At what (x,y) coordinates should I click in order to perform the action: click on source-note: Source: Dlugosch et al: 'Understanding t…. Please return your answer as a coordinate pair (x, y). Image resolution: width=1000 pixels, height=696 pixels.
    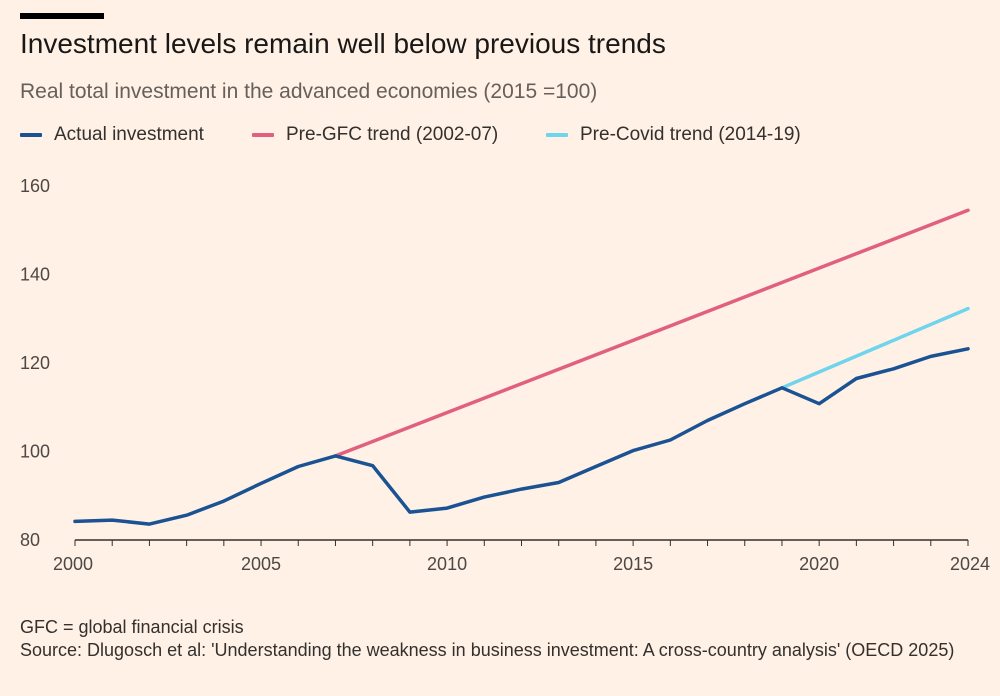
    Looking at the image, I should click on (487, 650).